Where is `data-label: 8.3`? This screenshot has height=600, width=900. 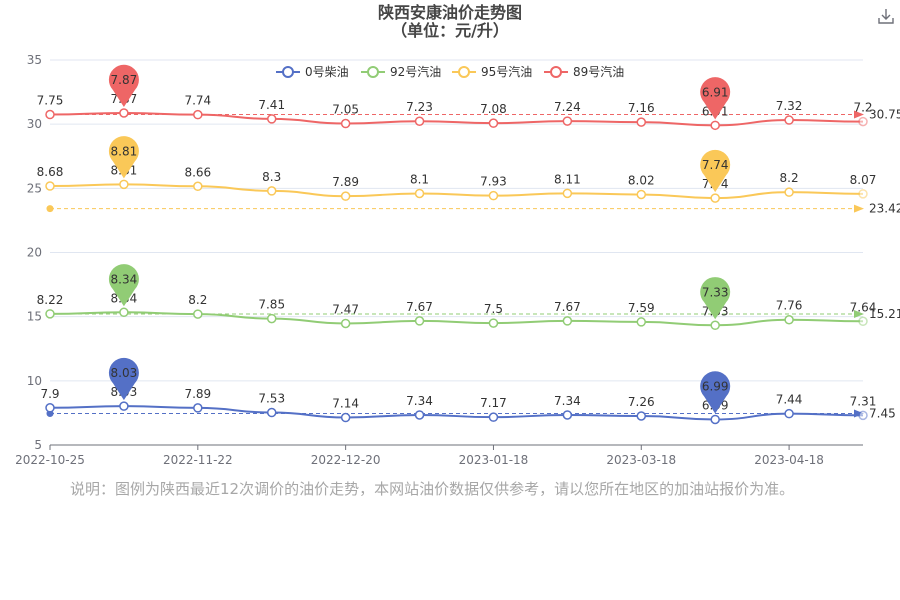 data-label: 8.3 is located at coordinates (271, 177).